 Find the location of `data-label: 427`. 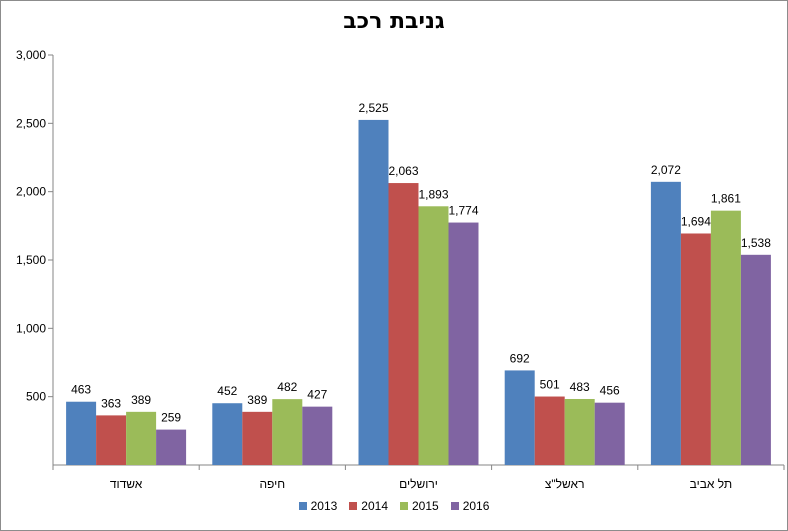

data-label: 427 is located at coordinates (317, 395).